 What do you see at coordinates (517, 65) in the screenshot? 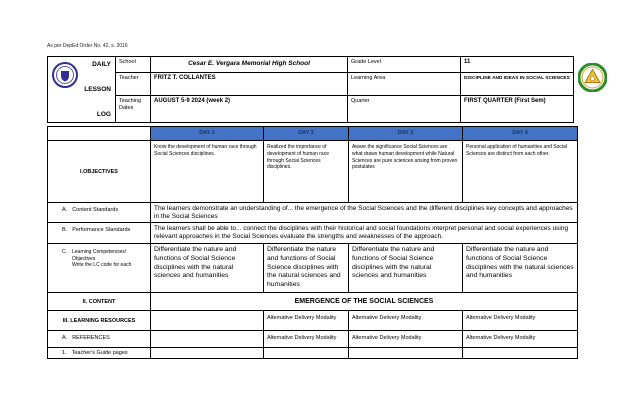
I see `grade-level-value: 11` at bounding box center [517, 65].